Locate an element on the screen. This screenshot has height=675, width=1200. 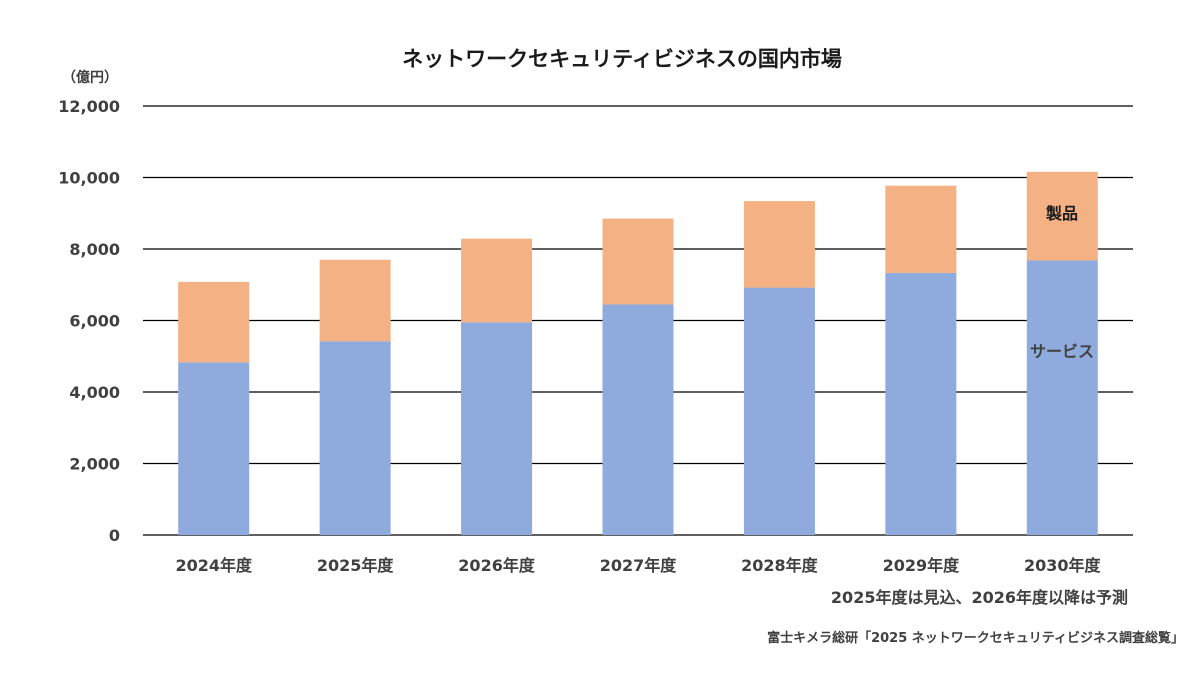
x-tick-label: 2029年度 is located at coordinates (922, 565).